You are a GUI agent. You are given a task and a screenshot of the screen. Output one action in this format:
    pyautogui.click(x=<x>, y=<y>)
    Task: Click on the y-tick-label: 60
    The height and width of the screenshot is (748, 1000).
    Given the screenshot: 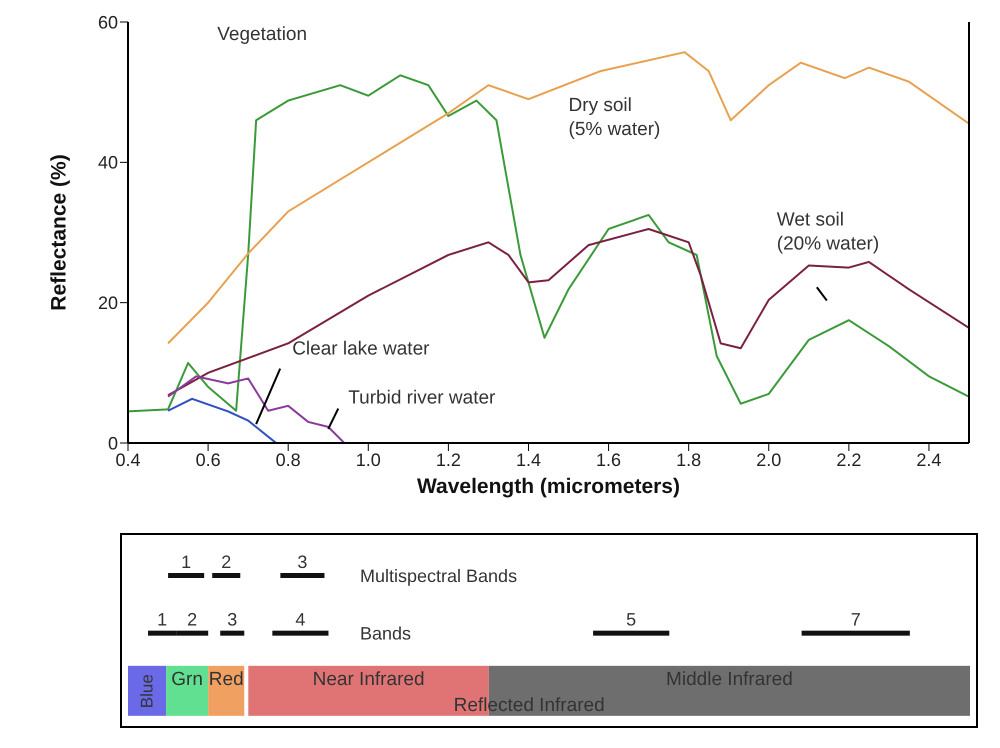 What is the action you would take?
    pyautogui.click(x=108, y=22)
    